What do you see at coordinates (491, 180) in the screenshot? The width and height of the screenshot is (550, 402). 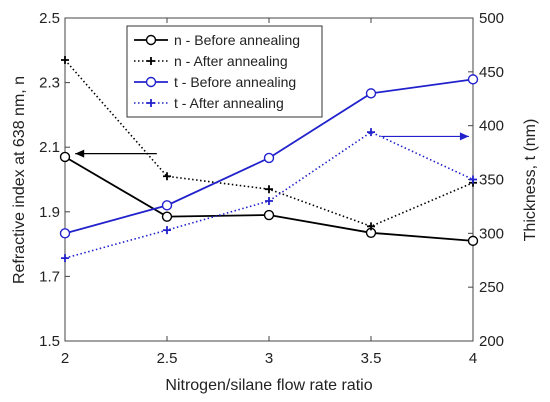 I see `right-y-tick-label: 350` at bounding box center [491, 180].